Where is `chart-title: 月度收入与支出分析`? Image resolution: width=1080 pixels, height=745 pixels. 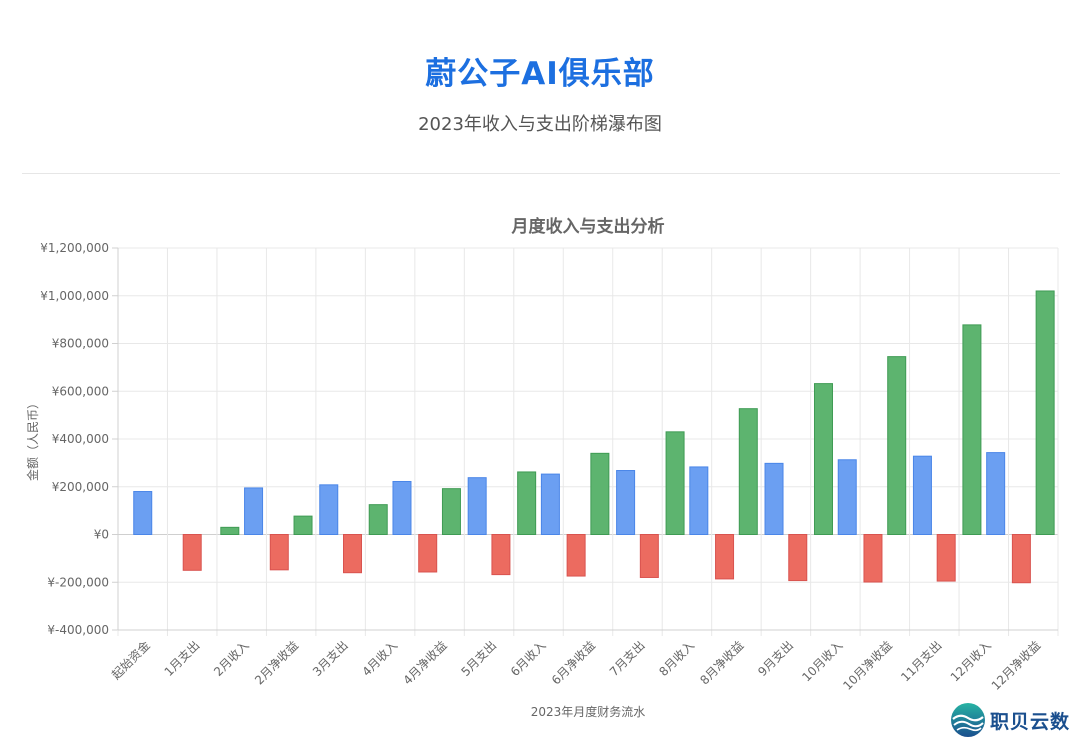
chart-title: 月度收入与支出分析 is located at coordinates (588, 226).